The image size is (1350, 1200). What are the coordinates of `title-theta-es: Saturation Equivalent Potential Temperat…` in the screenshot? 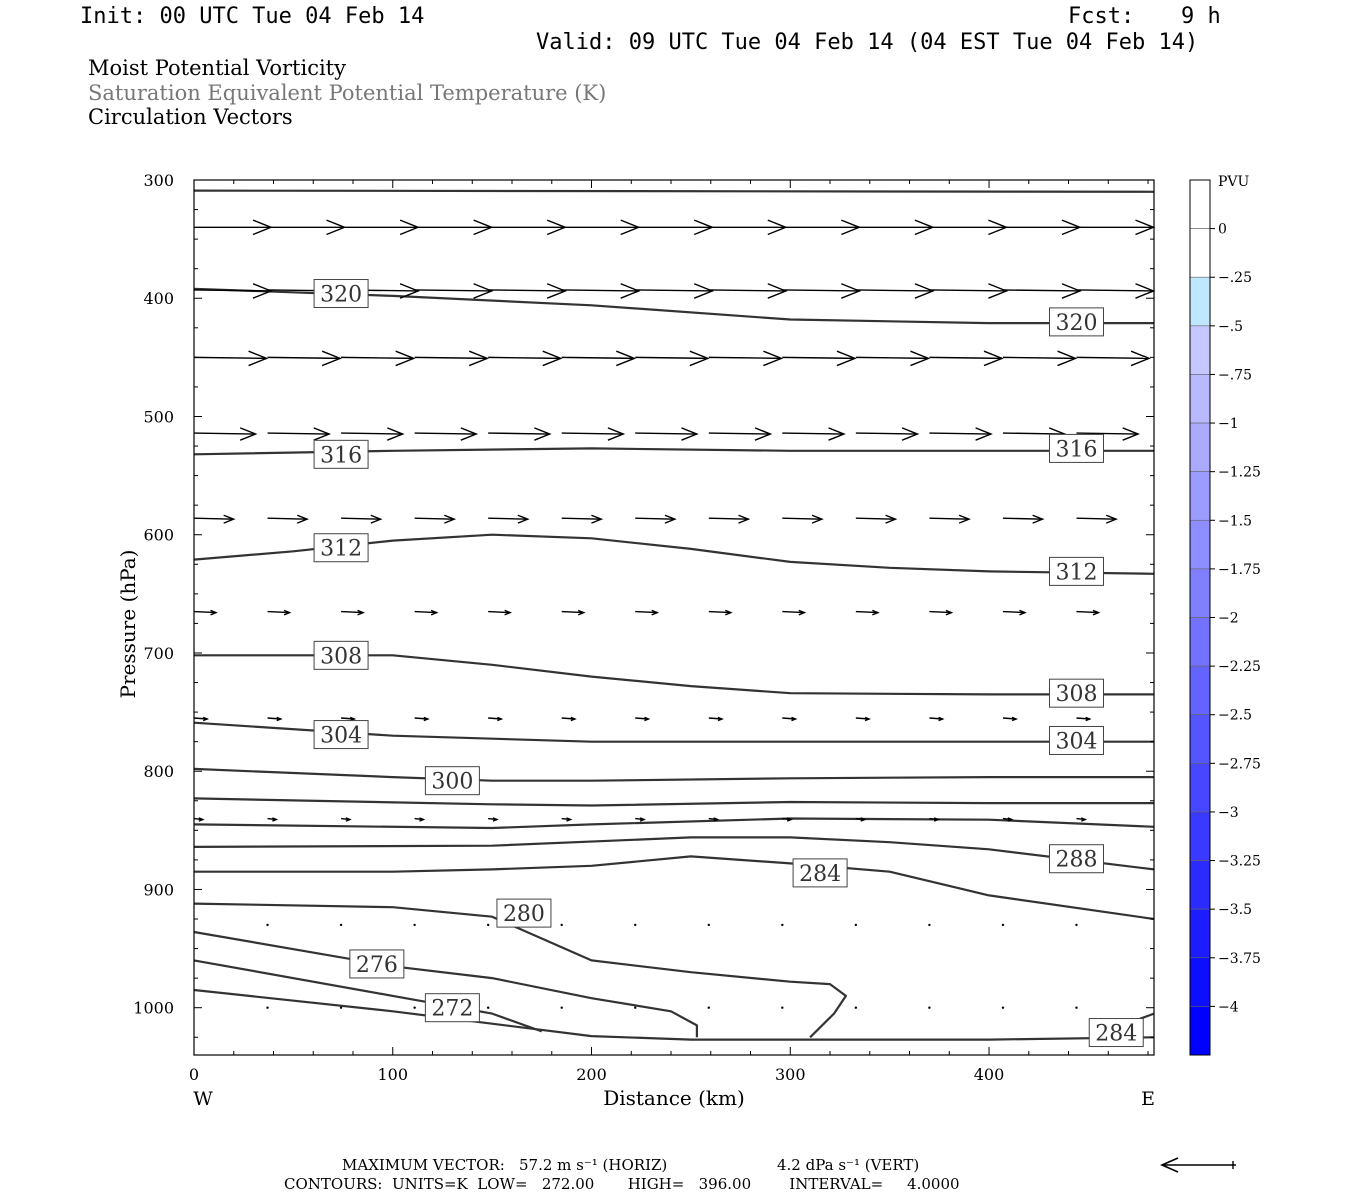 It's located at (347, 93).